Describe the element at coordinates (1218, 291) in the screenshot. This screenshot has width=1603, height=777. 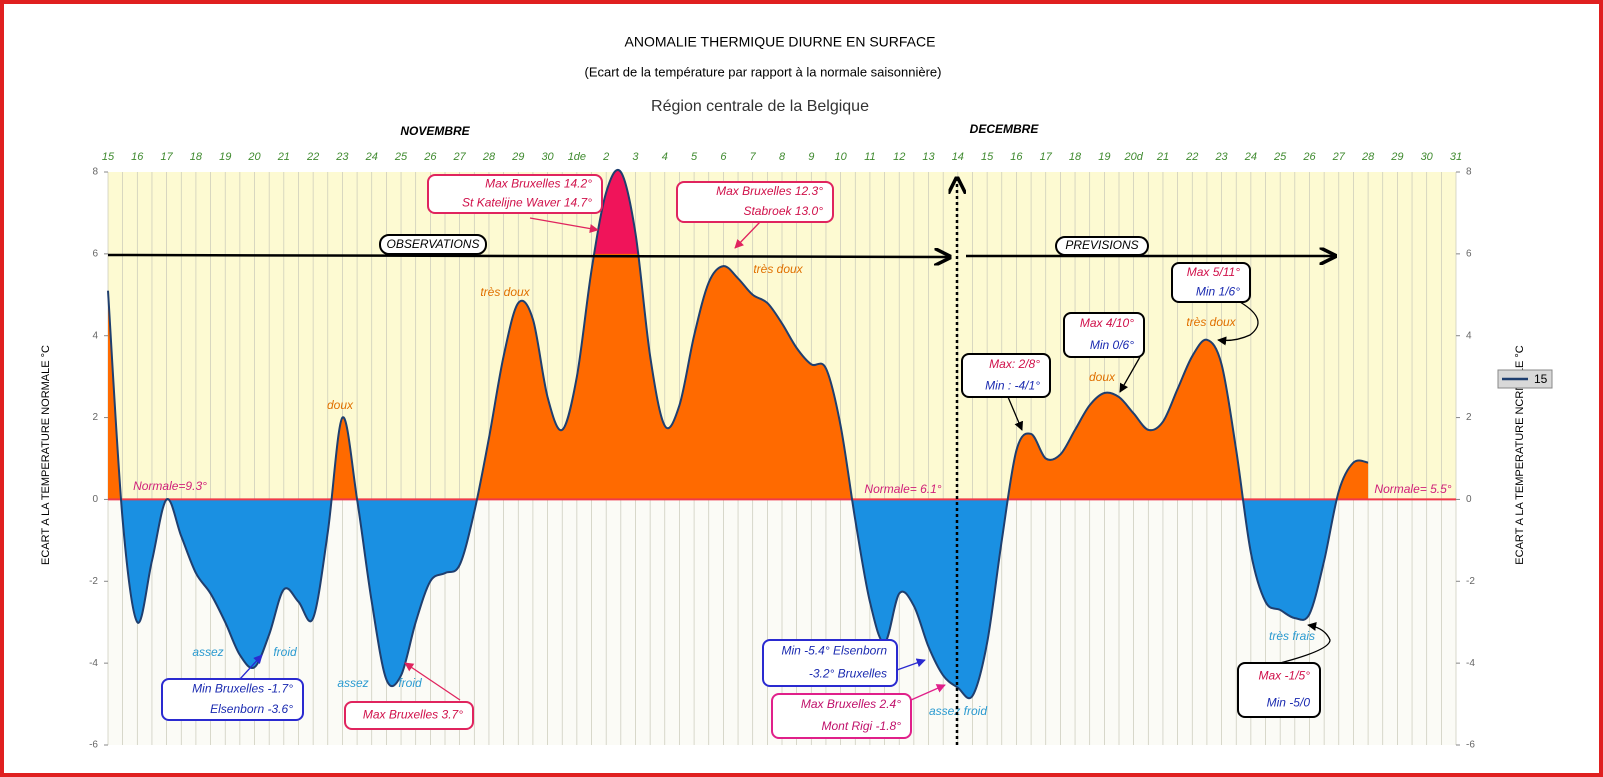
I see `annotation-text: Min 1/6°` at that location.